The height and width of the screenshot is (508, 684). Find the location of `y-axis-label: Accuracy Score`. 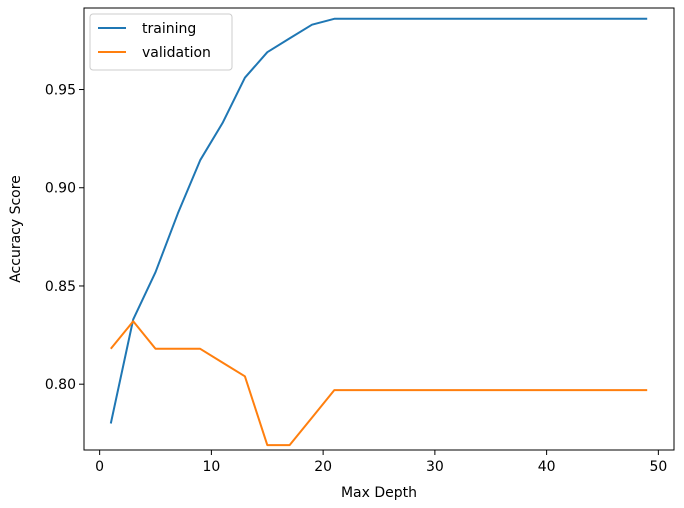

y-axis-label: Accuracy Score is located at coordinates (16, 229).